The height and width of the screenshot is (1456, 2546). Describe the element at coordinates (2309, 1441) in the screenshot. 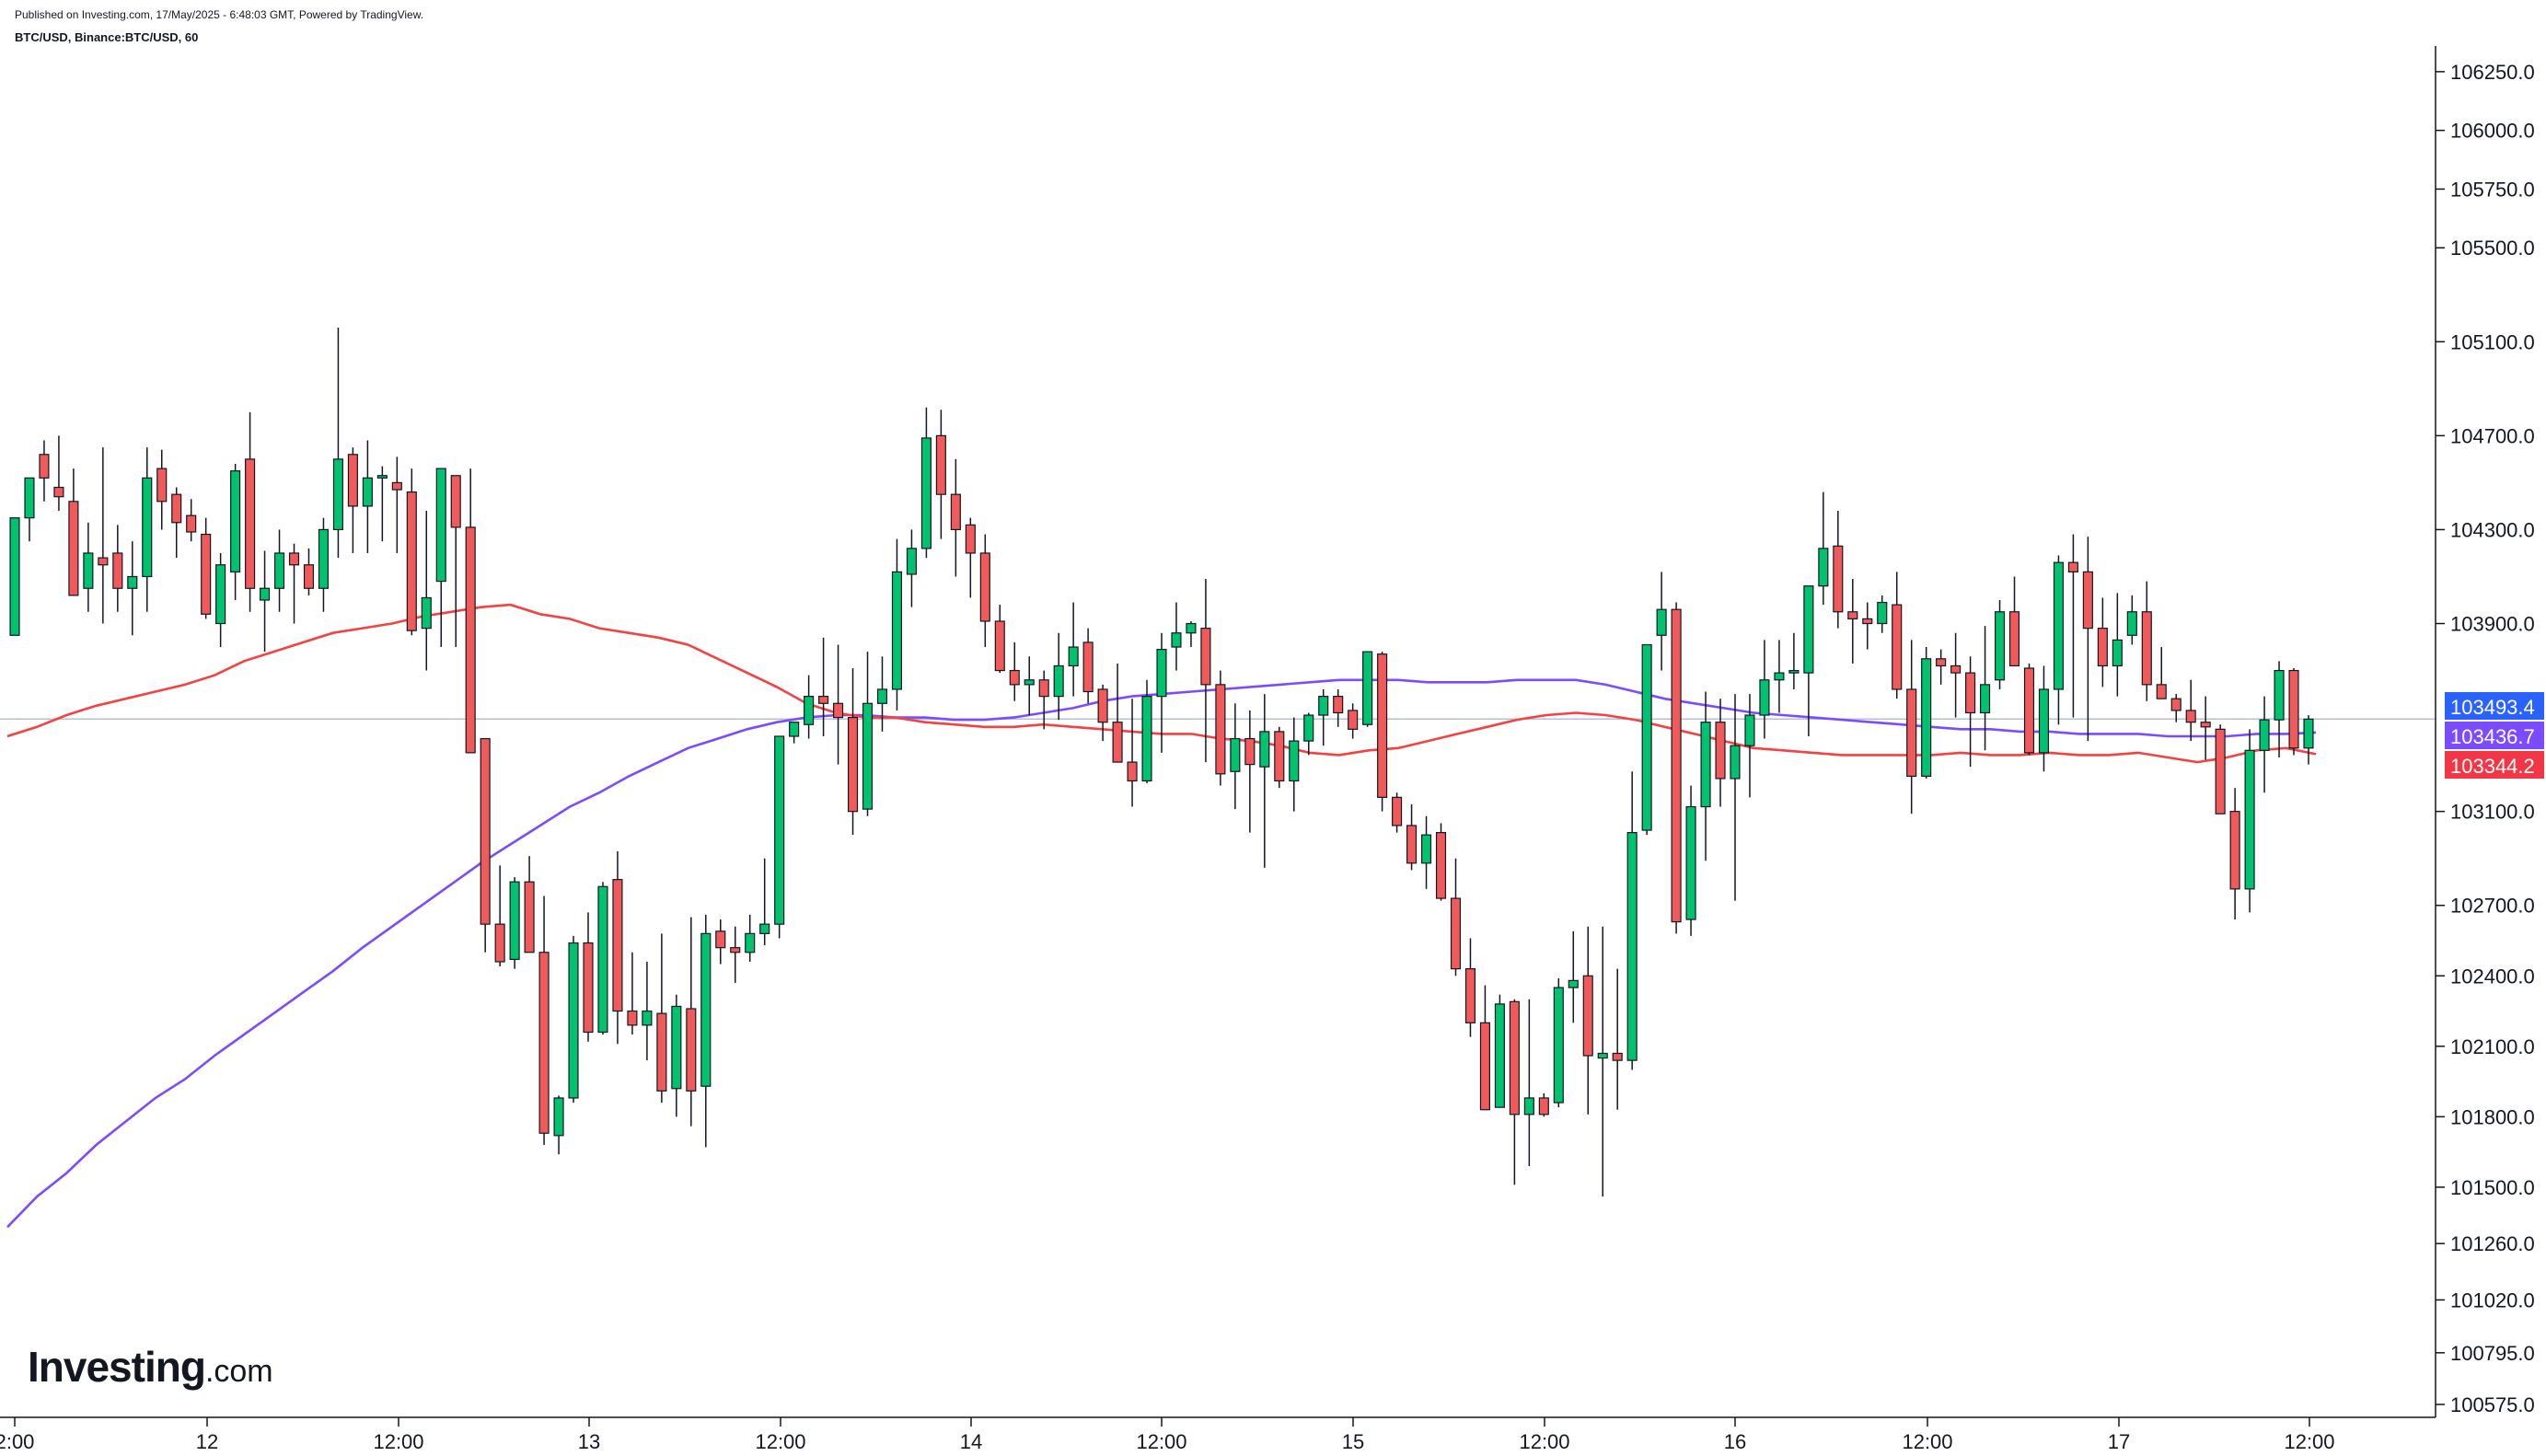

I see `time-tick-label: 12:00` at that location.